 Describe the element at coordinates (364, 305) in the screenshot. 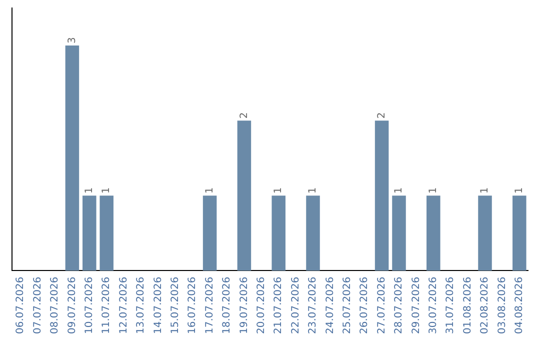

I see `x-tick-label: 26.07.2026` at that location.